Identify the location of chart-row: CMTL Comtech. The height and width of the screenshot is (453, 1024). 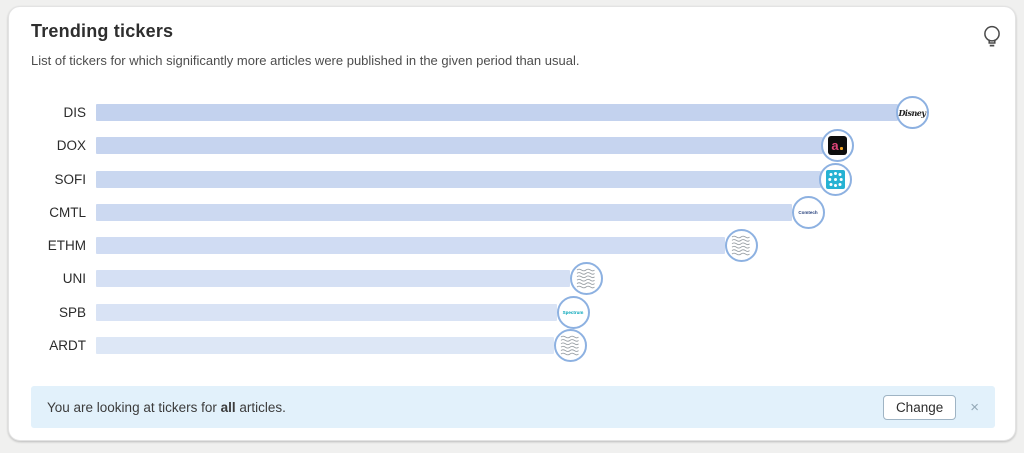
(513, 212).